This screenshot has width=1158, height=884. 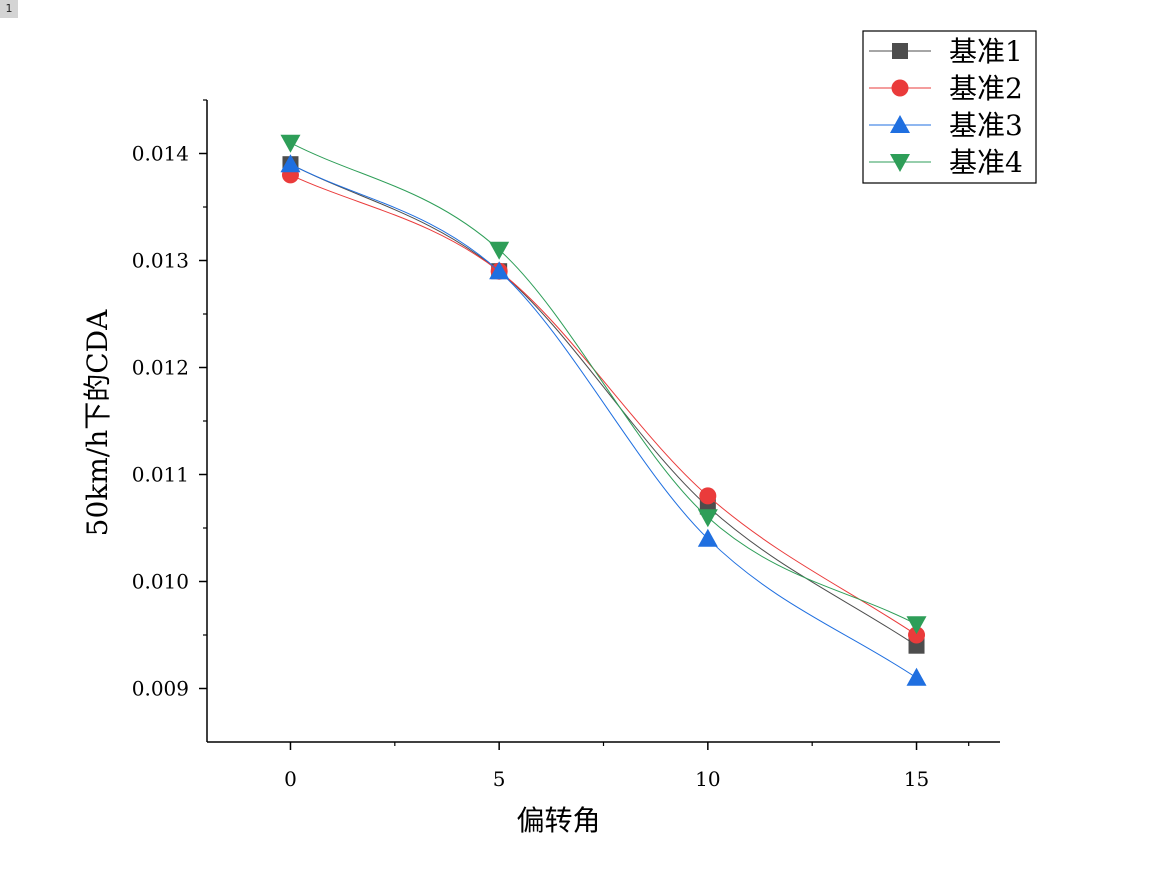 I want to click on y-tick-label: 0.009, so click(x=160, y=689).